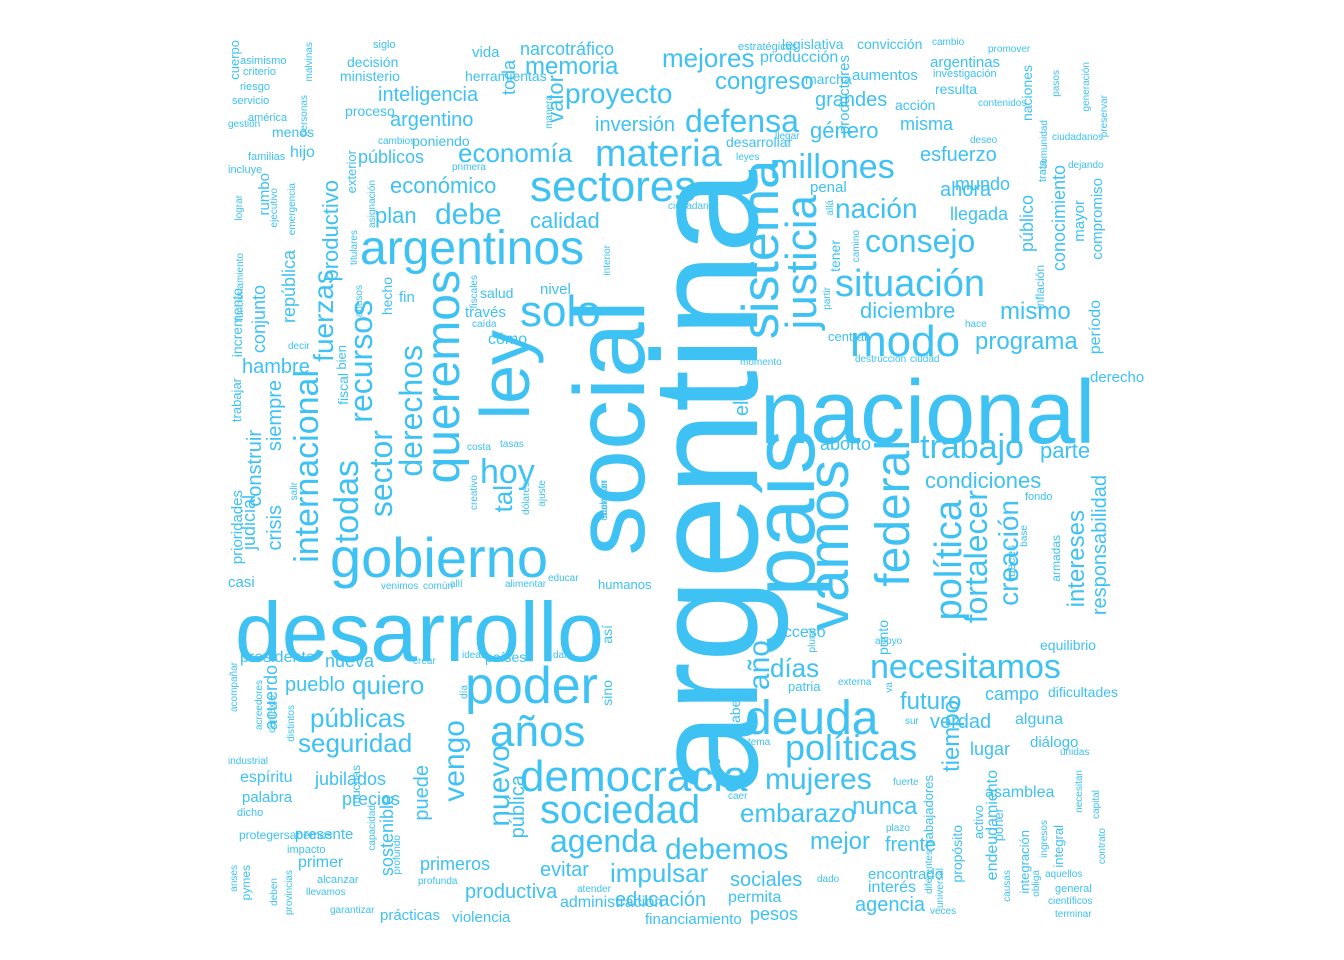 The image size is (1344, 960). What do you see at coordinates (961, 722) in the screenshot?
I see `word-verdad: verdad` at bounding box center [961, 722].